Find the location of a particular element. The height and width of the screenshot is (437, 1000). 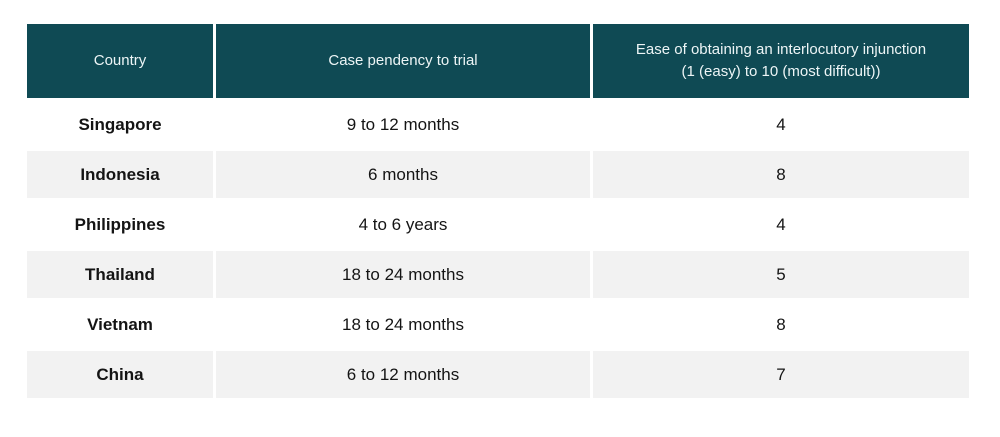

table-row-vietnam: Vietnam 18 to 24 months 8 is located at coordinates (498, 324).